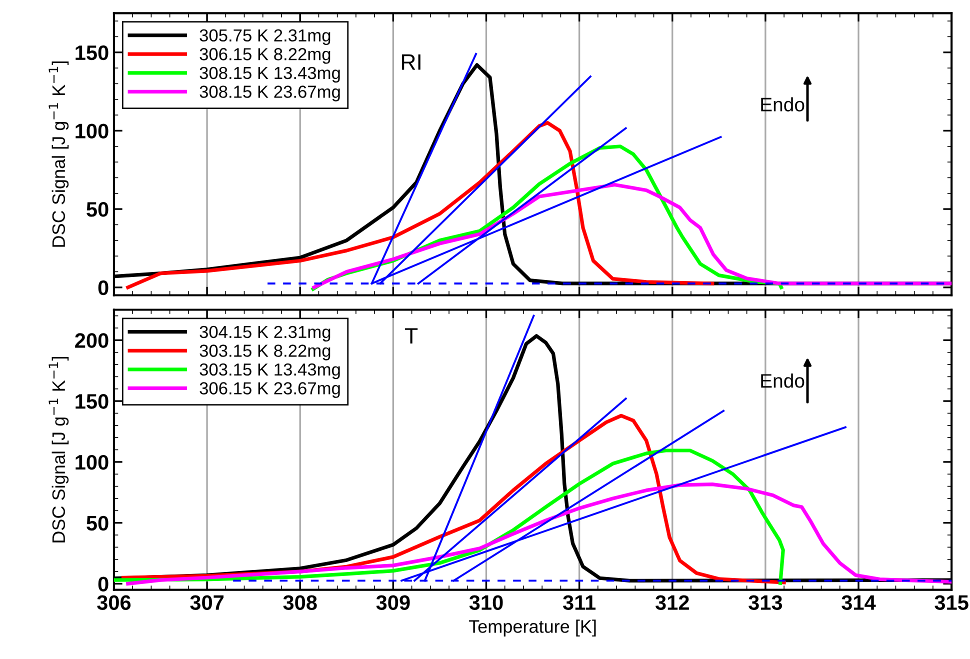  What do you see at coordinates (765, 602) in the screenshot?
I see `x-tick-label: 313` at bounding box center [765, 602].